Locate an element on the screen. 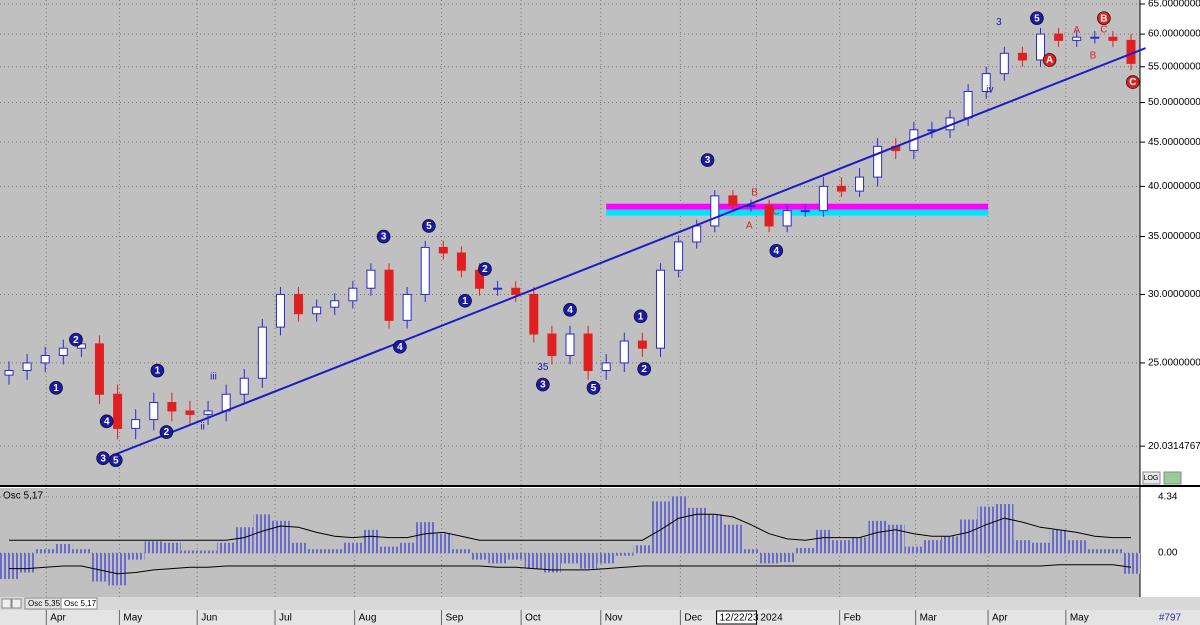  x-tick-label: May is located at coordinates (132, 618).